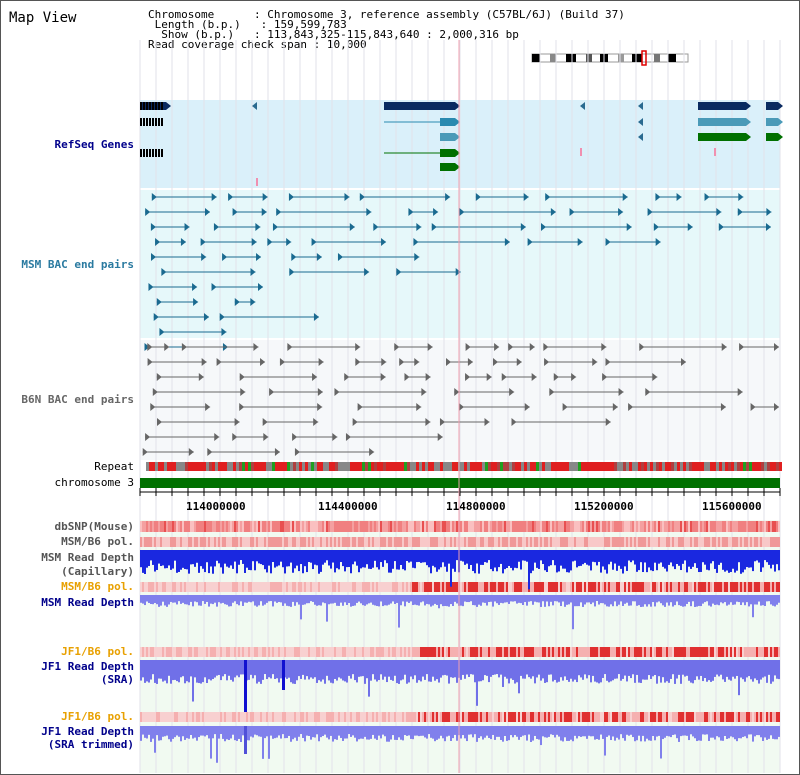  I want to click on track-label-jf1-read-depth: JF1 Read Depth, so click(87, 666).